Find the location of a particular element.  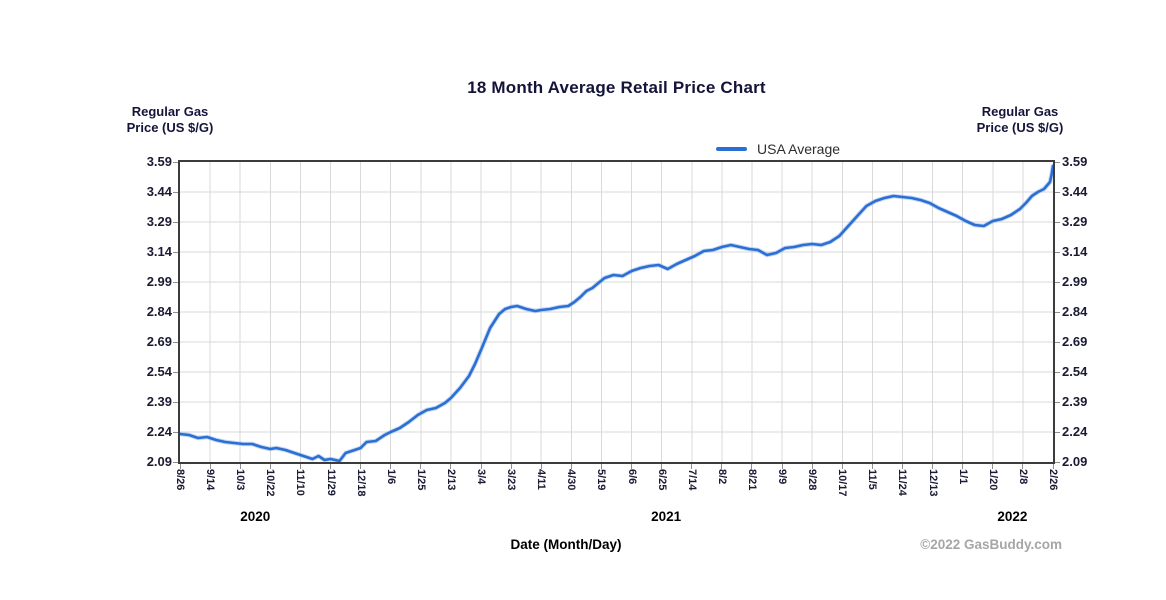

y-tick-label-left: 2.69 is located at coordinates (159, 341).